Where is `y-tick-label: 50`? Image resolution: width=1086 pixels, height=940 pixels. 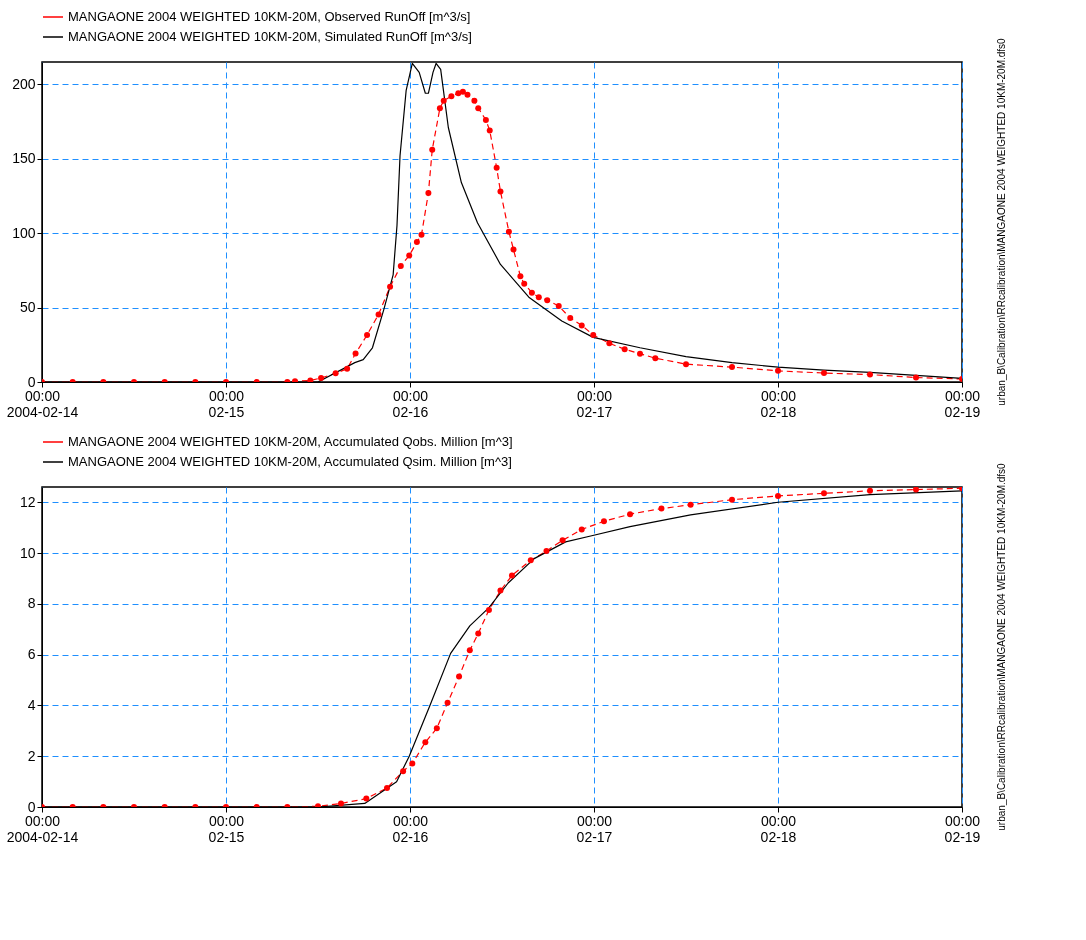 y-tick-label: 50 is located at coordinates (27, 307).